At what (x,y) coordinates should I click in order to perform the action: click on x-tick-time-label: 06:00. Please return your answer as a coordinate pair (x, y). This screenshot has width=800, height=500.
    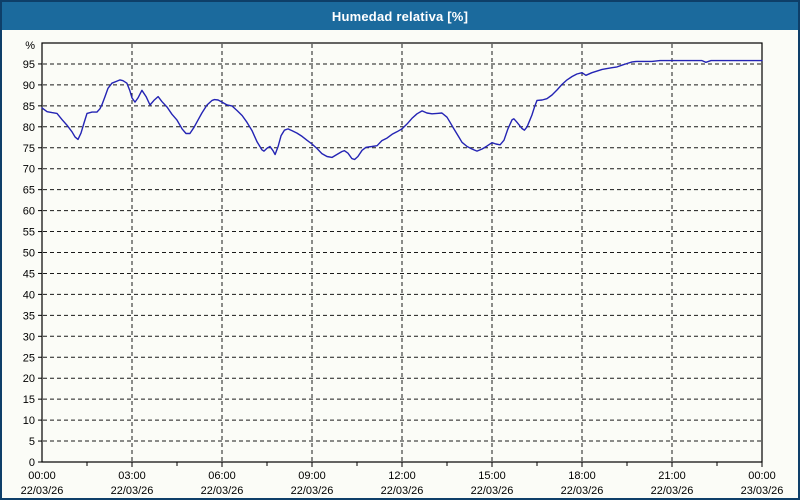
    Looking at the image, I should click on (222, 476).